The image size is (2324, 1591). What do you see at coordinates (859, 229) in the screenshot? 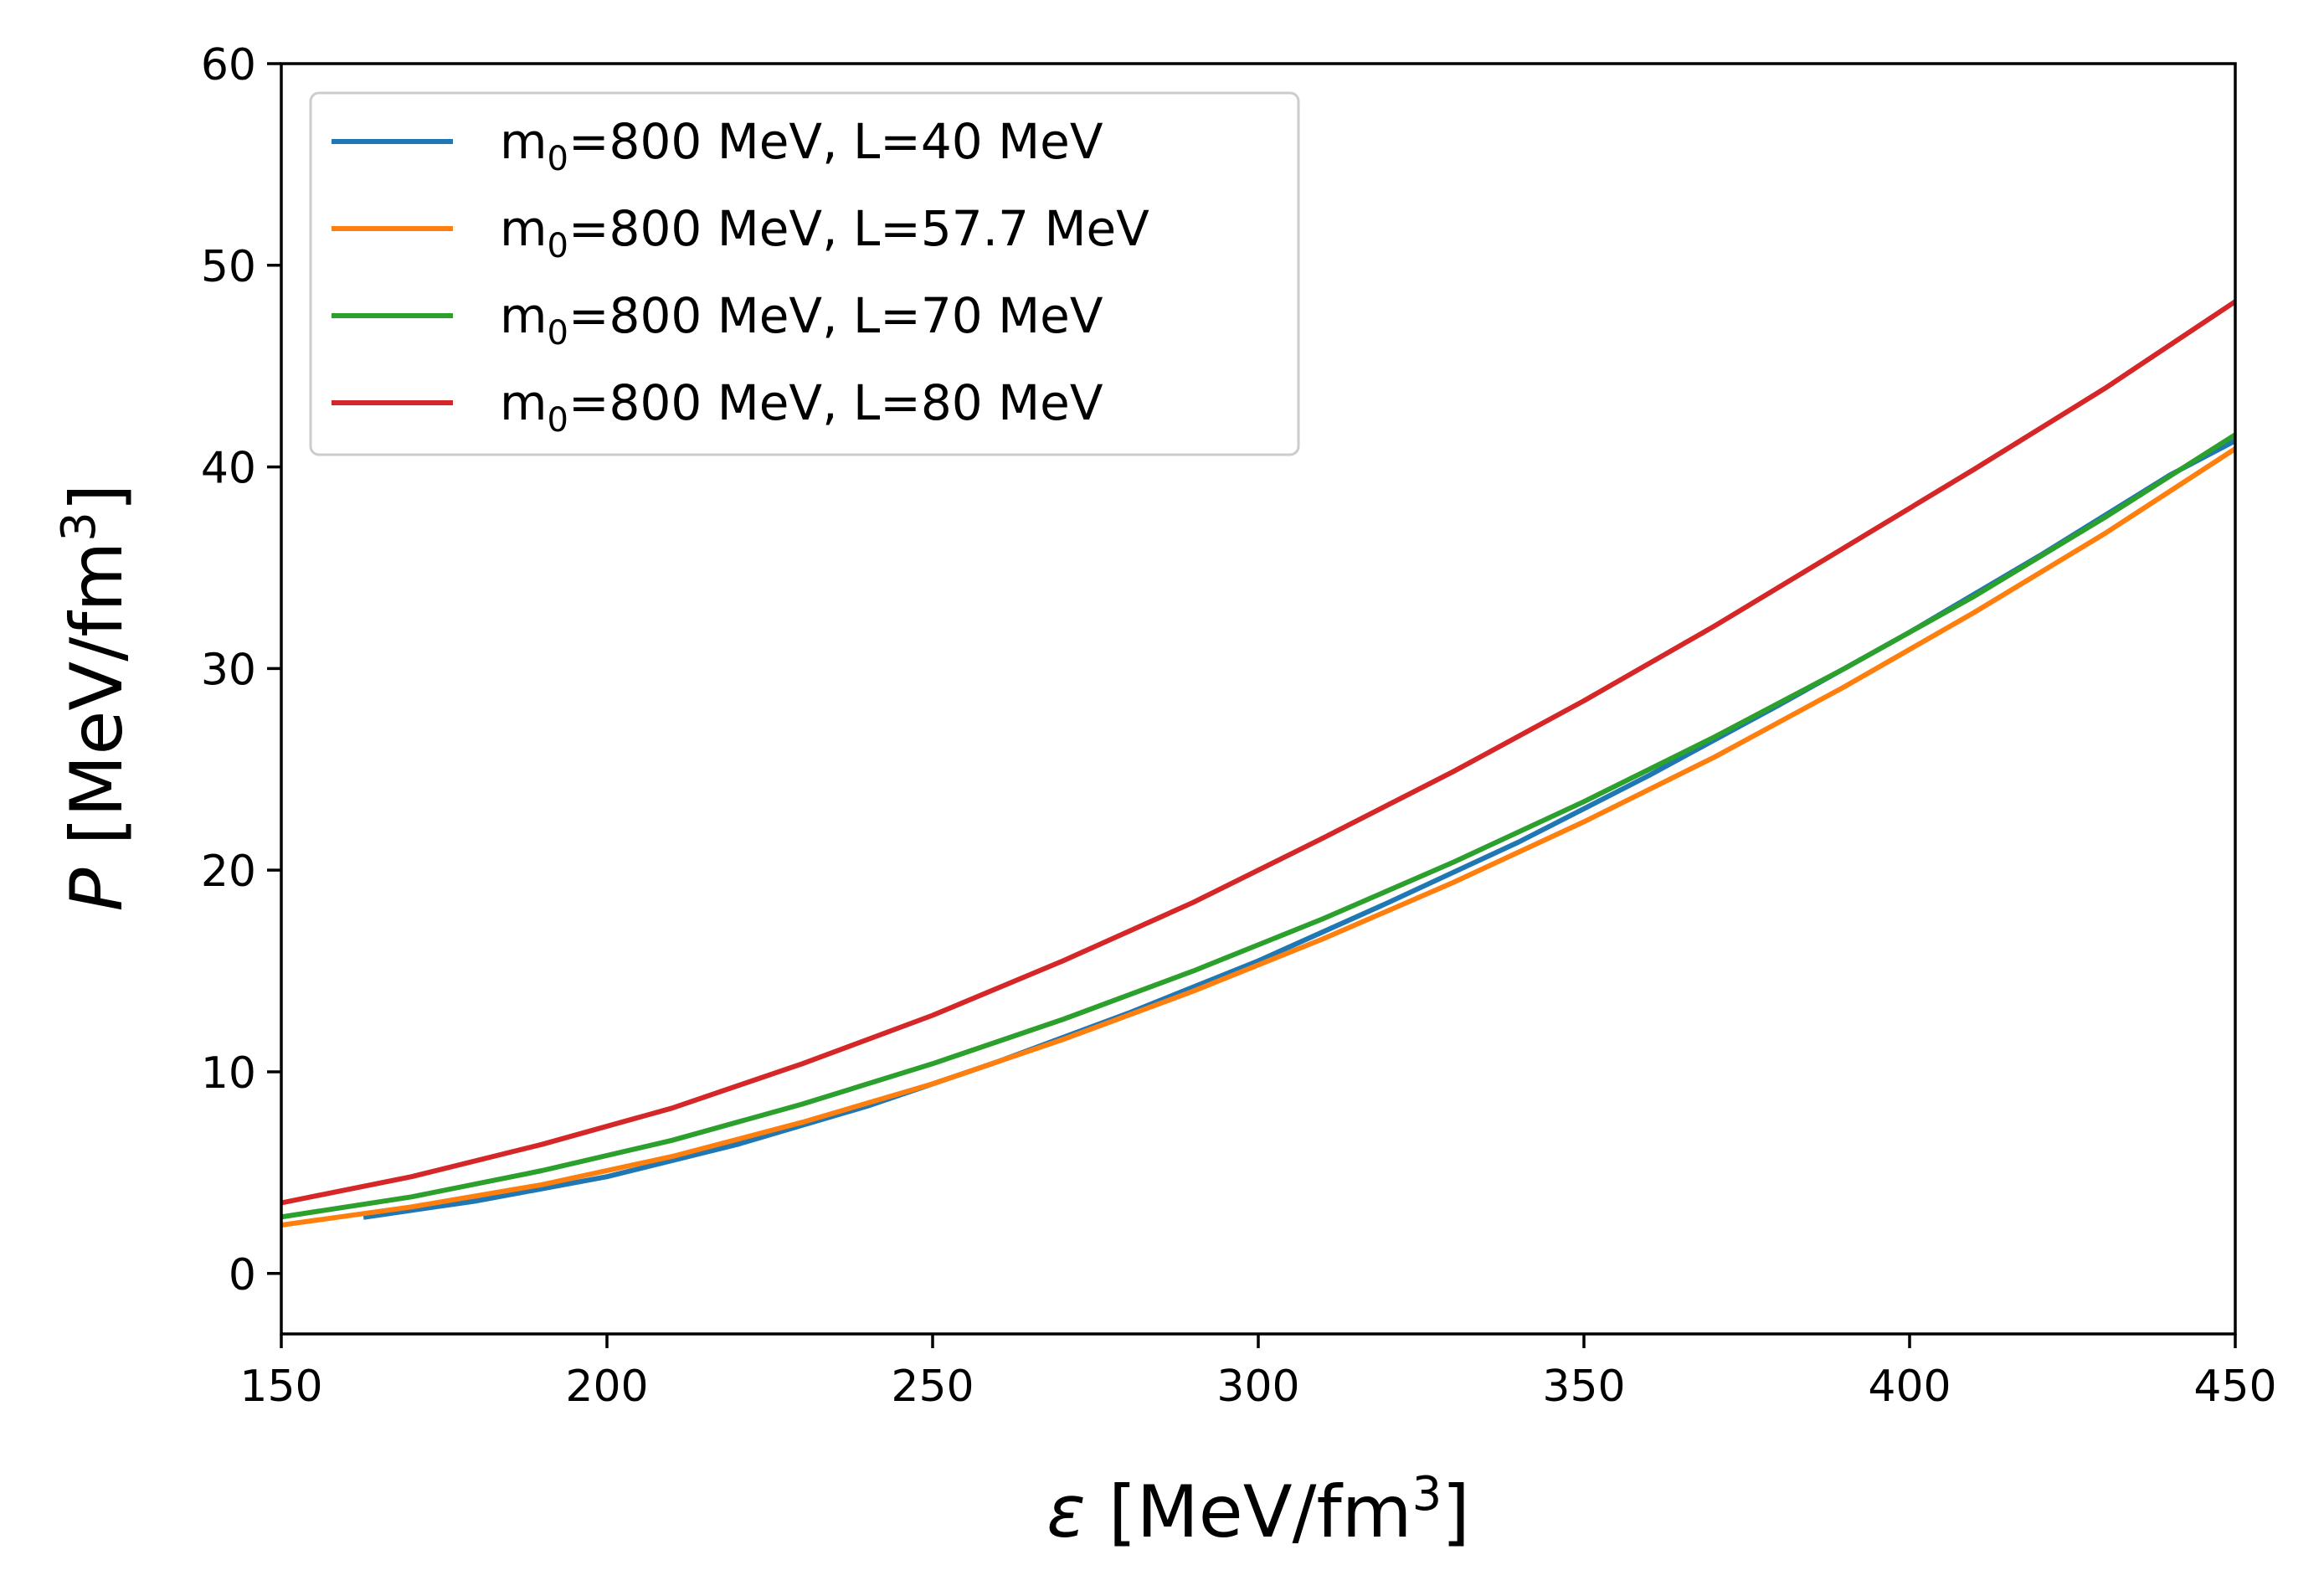
I see `legend-label-post: =800 MeV, L=57.7 MeV` at bounding box center [859, 229].